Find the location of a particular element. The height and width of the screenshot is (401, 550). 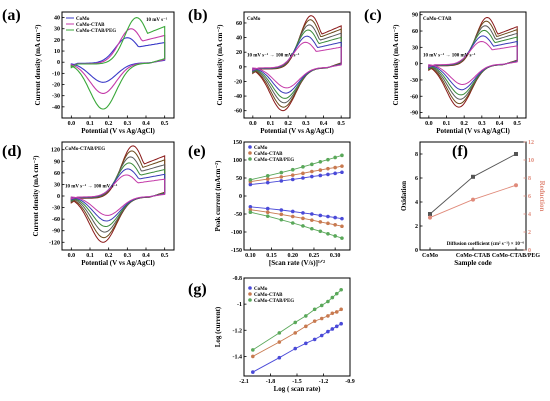

y-tick-label: -1 is located at coordinates (239, 305).